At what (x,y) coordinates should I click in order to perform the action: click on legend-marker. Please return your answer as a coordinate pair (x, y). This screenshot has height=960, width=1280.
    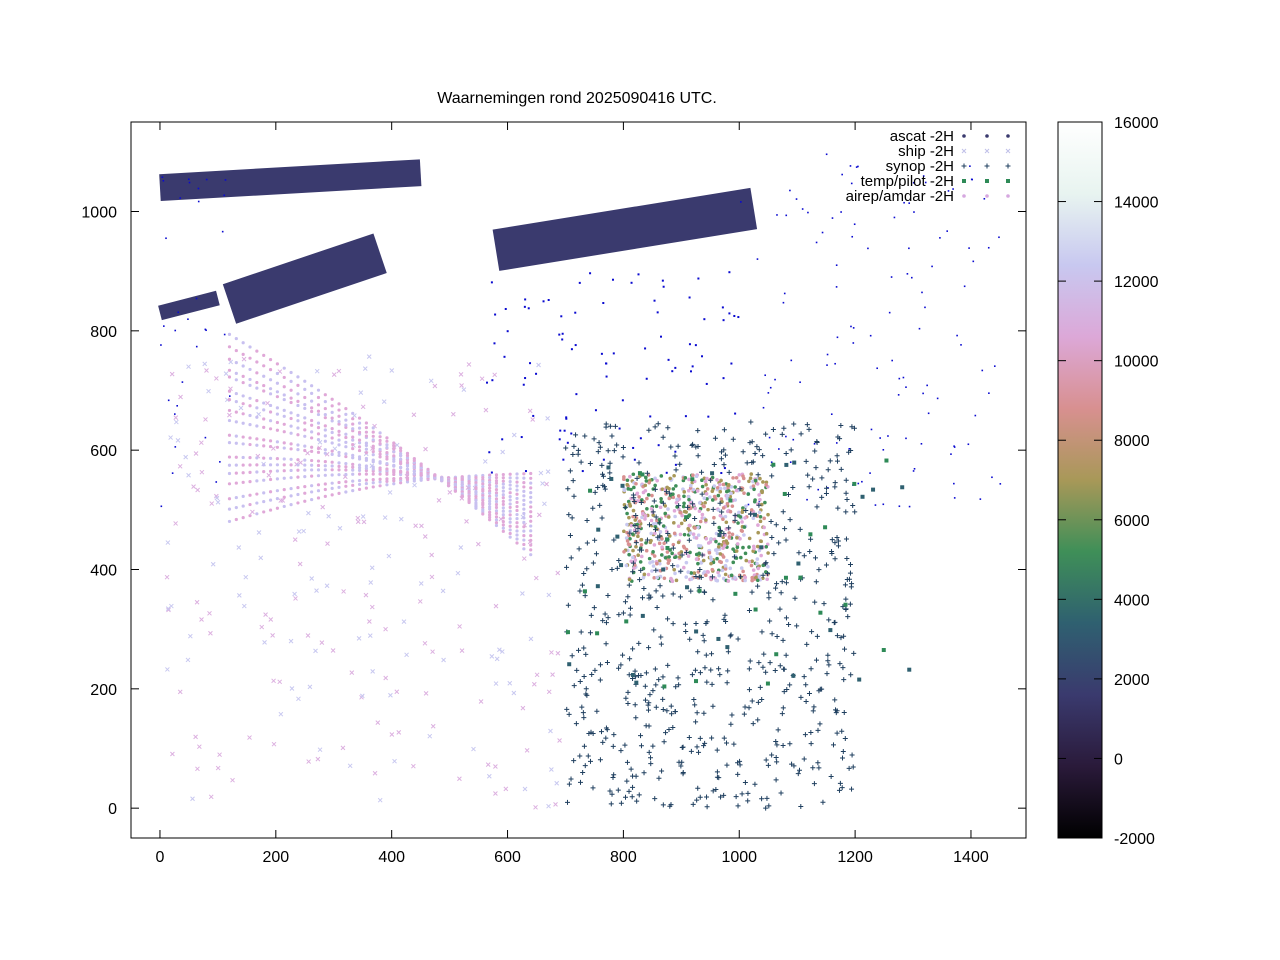
    Looking at the image, I should click on (1008, 136).